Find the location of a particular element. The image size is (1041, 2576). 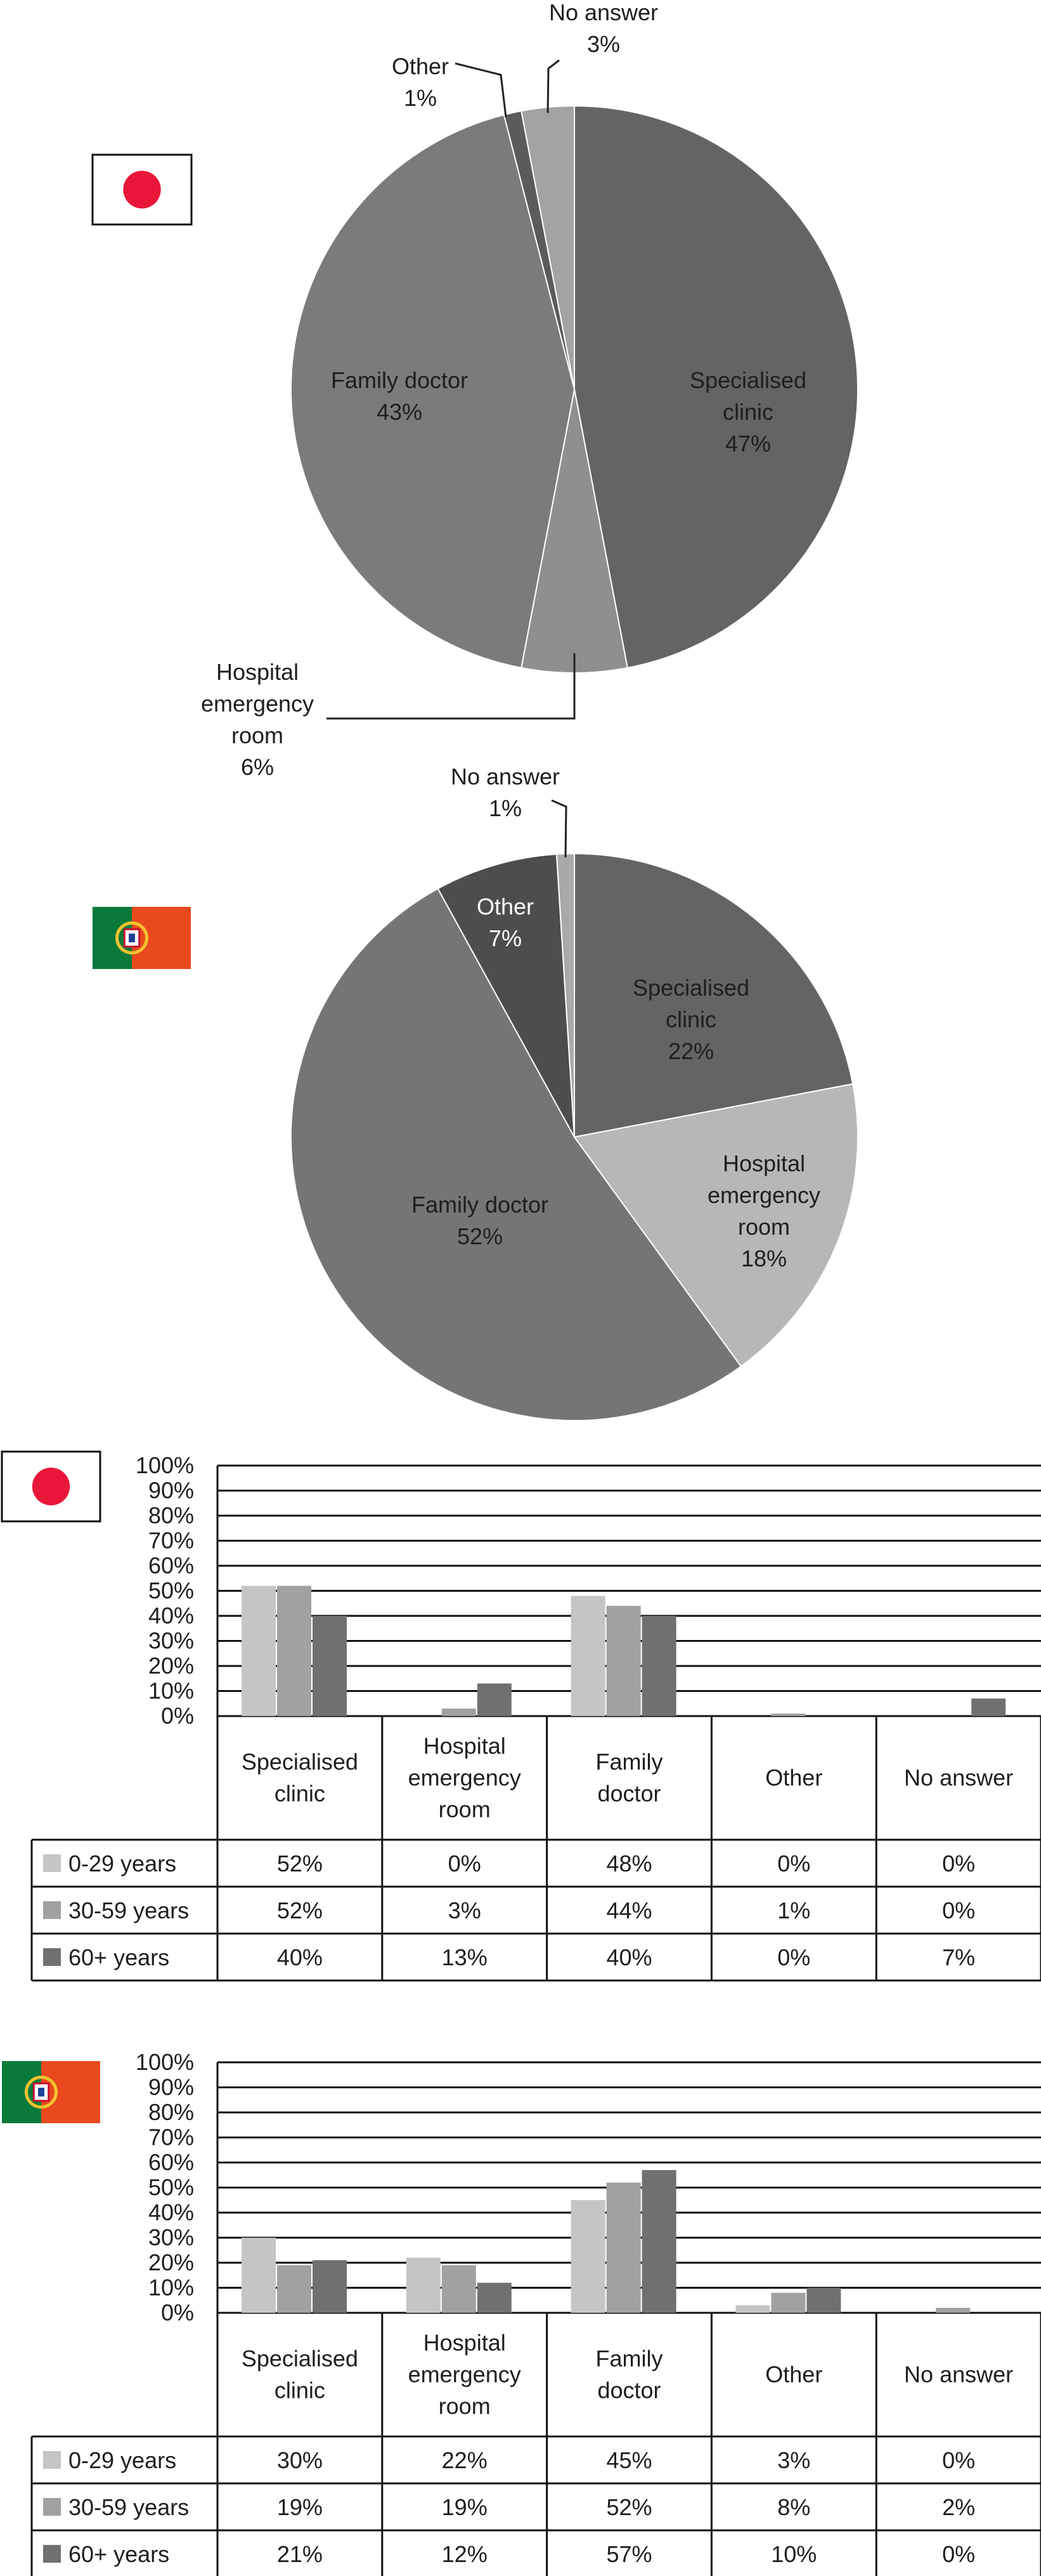

flag-shield-center is located at coordinates (41, 2093).